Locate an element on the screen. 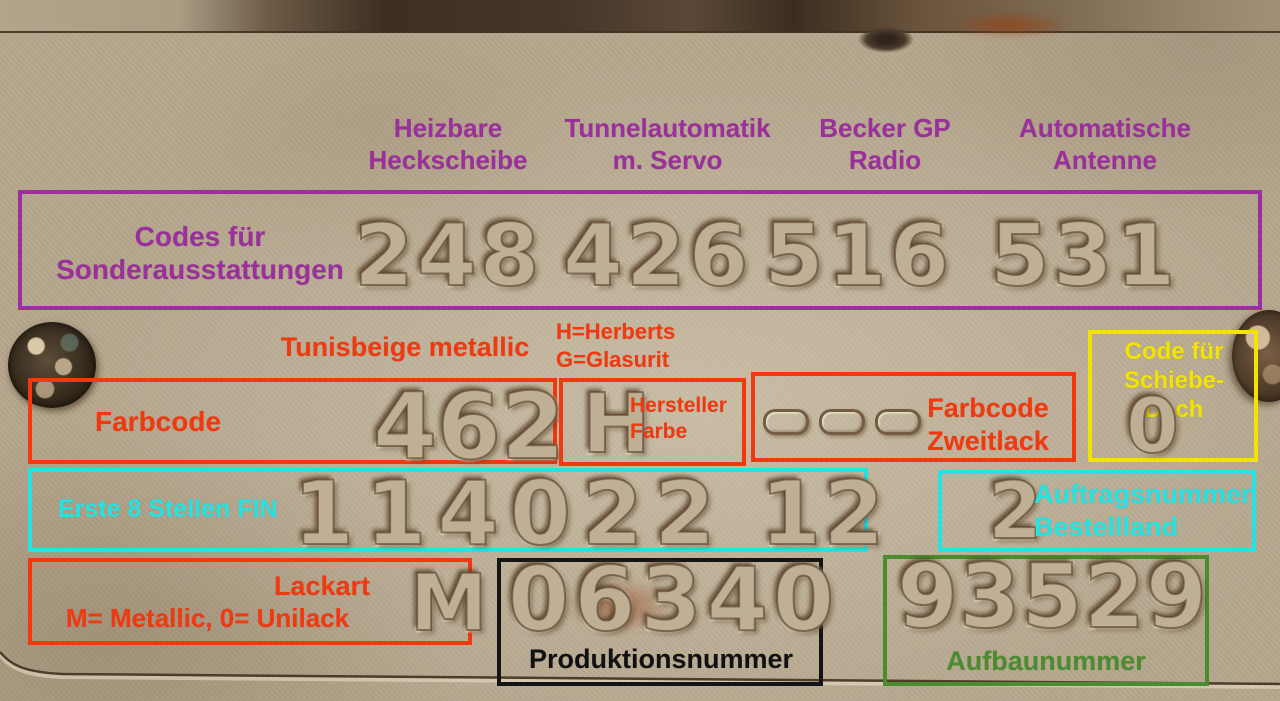 The height and width of the screenshot is (701, 1280). order-number-label: Auftragsnummer Bestellland is located at coordinates (1143, 510).